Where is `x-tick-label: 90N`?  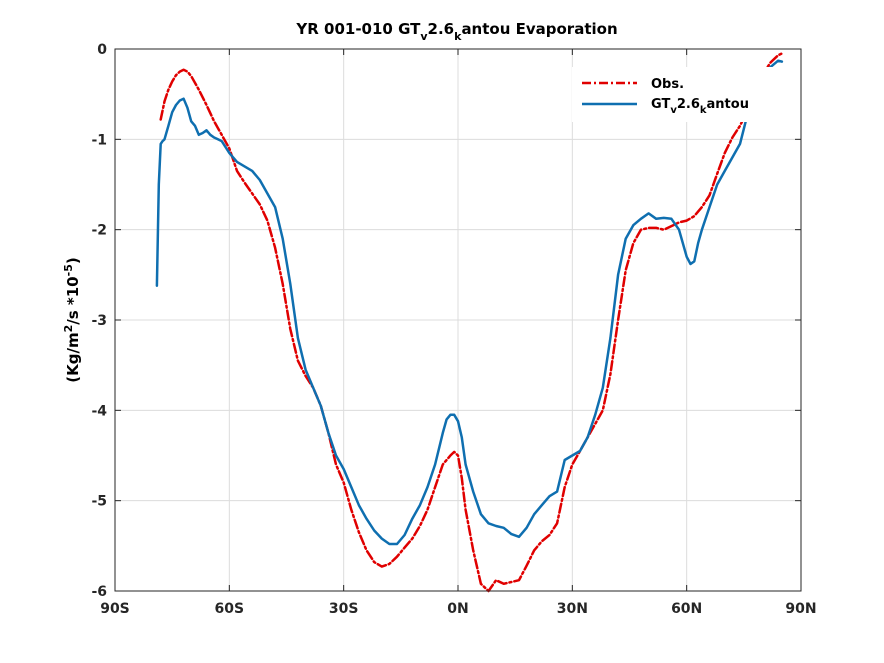 x-tick-label: 90N is located at coordinates (800, 609).